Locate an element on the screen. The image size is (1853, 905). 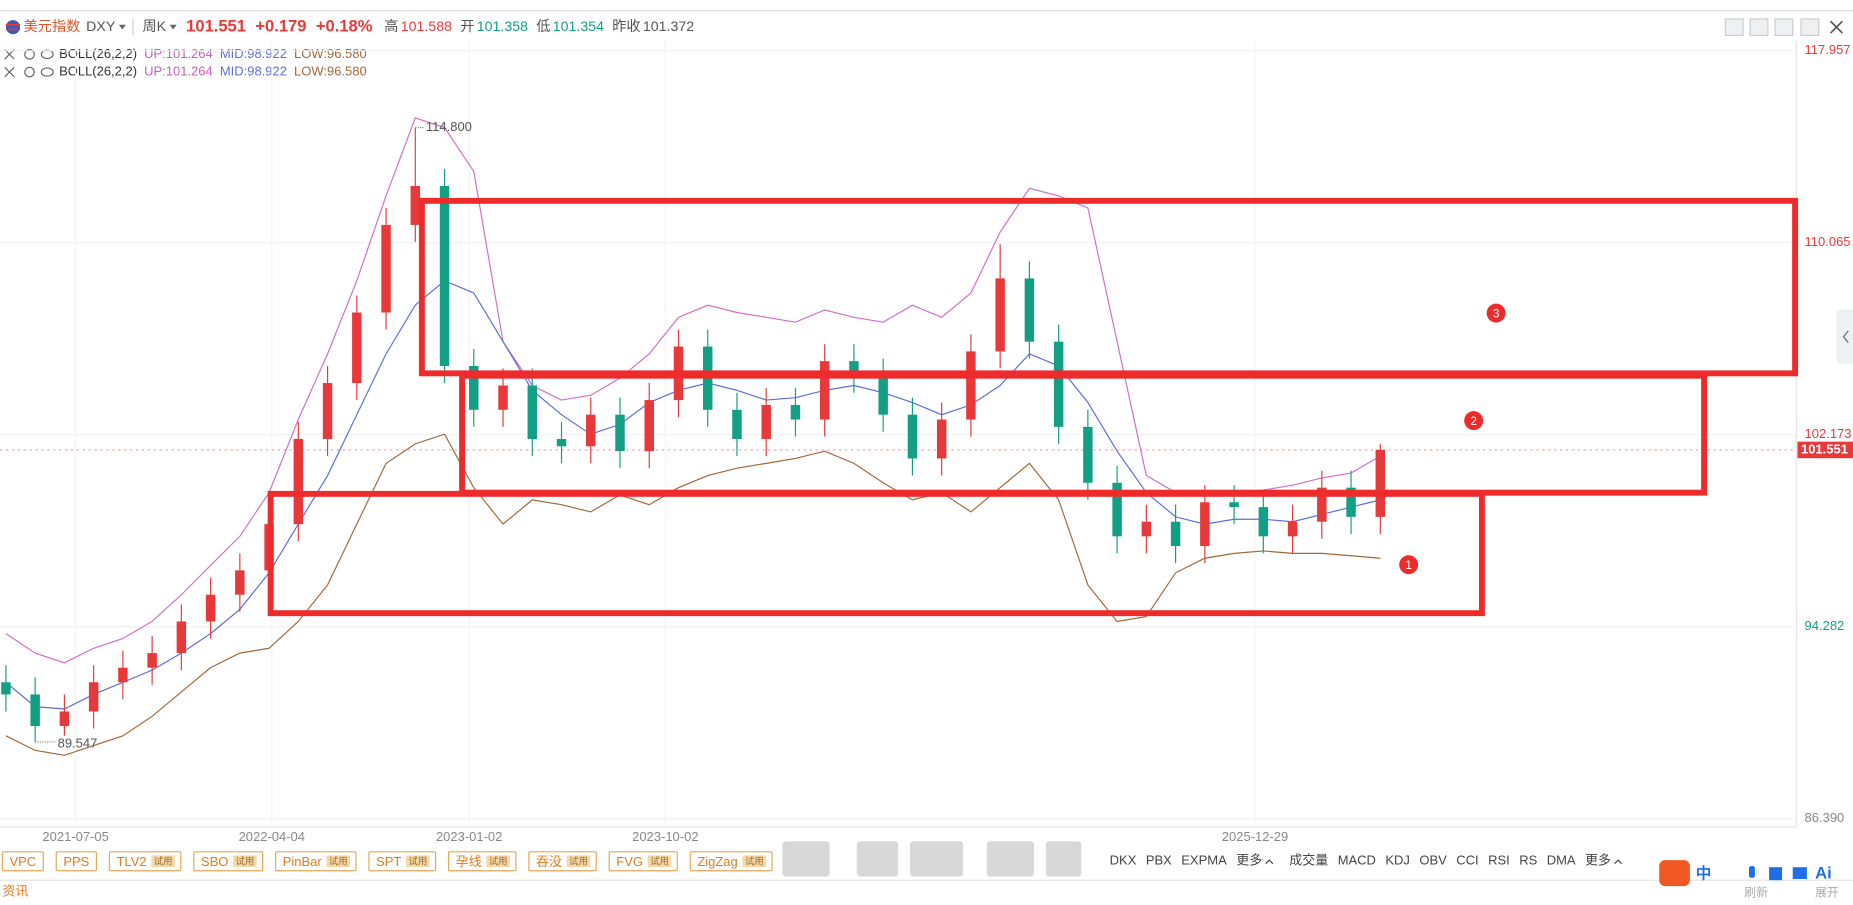
pattern-label: 吞没 is located at coordinates (549, 861).